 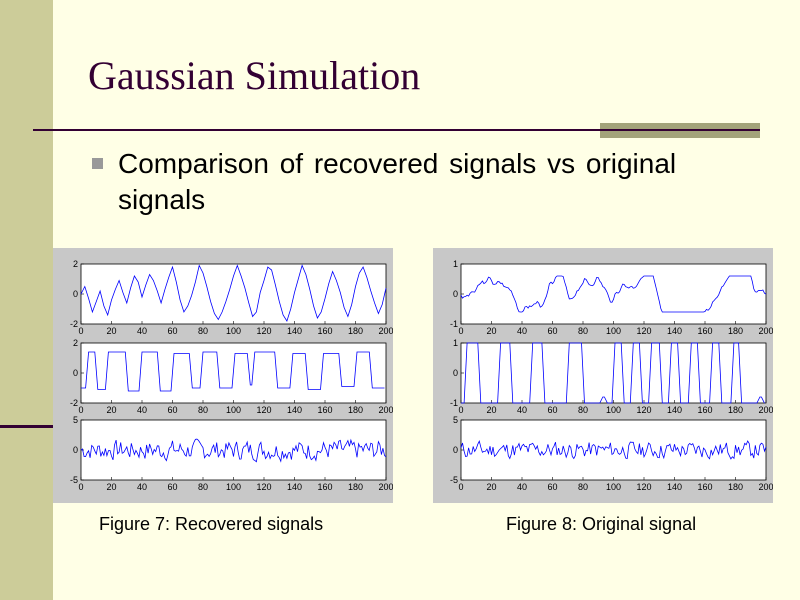 What do you see at coordinates (455, 420) in the screenshot?
I see `y-tick-label: 5` at bounding box center [455, 420].